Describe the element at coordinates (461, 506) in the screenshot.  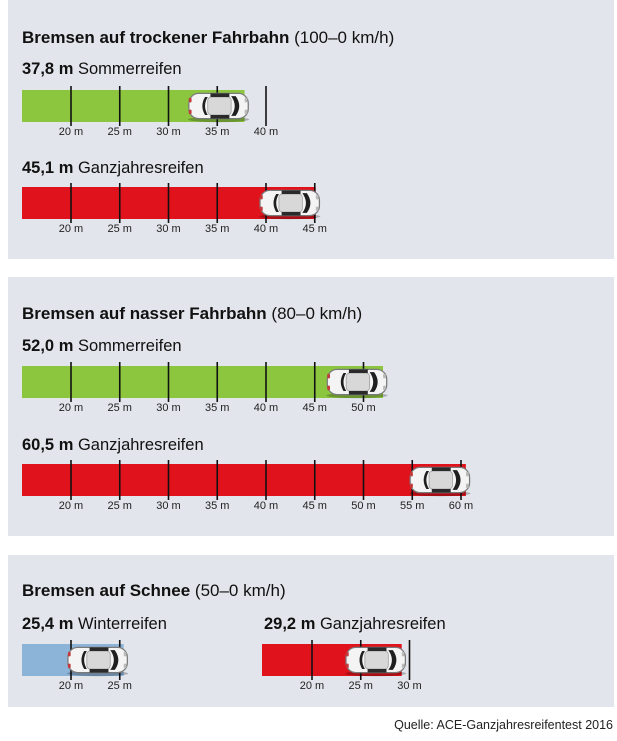
I see `tick-label: 60 m` at that location.